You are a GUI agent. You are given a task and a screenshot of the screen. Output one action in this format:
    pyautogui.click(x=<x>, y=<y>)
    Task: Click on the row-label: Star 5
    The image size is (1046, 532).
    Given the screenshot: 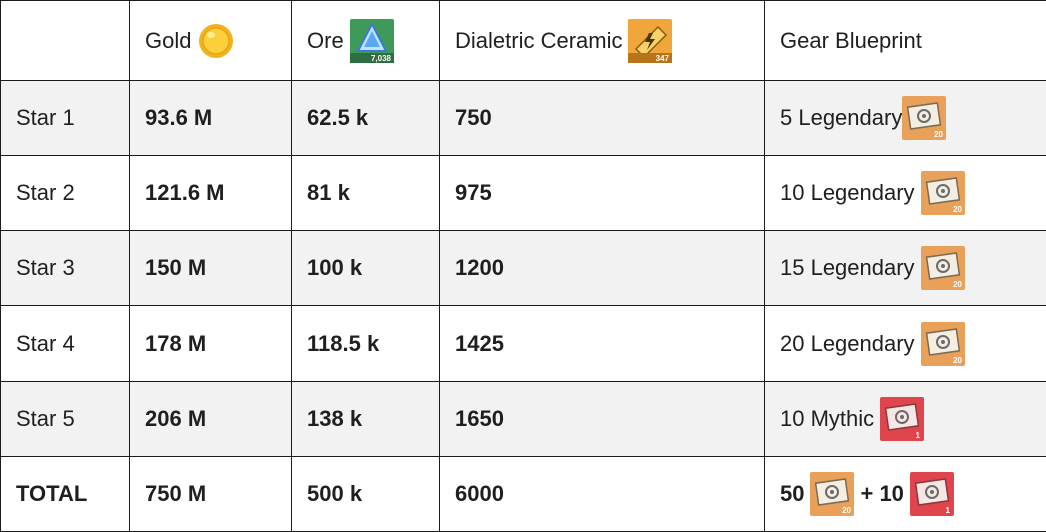 What is the action you would take?
    pyautogui.click(x=65, y=418)
    